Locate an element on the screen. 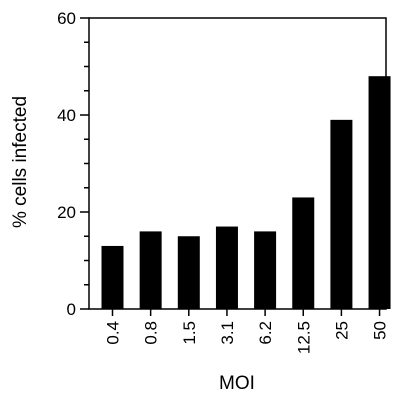 Image resolution: width=407 pixels, height=402 pixels. x-tick-label: 1.5 is located at coordinates (189, 333).